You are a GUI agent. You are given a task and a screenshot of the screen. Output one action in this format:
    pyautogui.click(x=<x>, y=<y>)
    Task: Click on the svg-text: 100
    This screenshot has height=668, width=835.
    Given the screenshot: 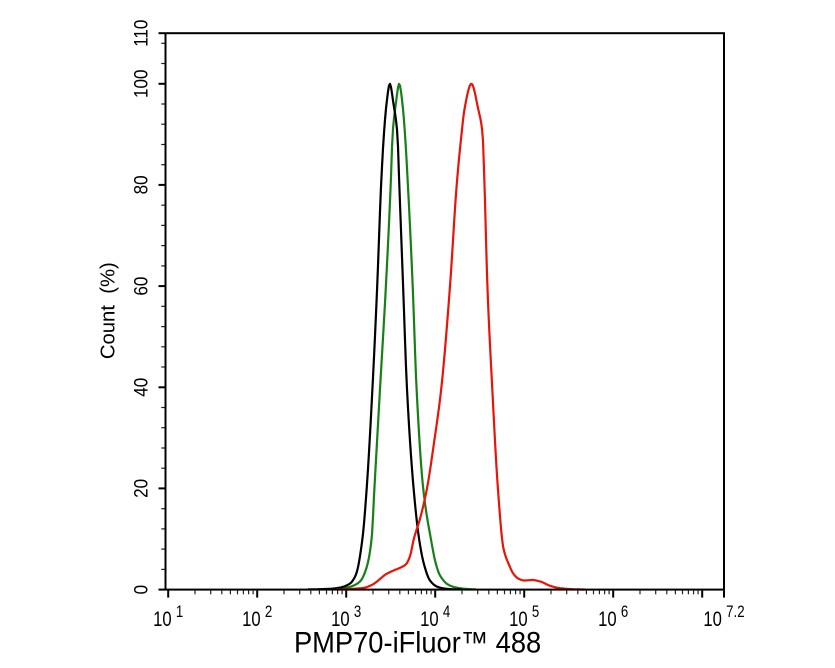 What is the action you would take?
    pyautogui.click(x=140, y=84)
    